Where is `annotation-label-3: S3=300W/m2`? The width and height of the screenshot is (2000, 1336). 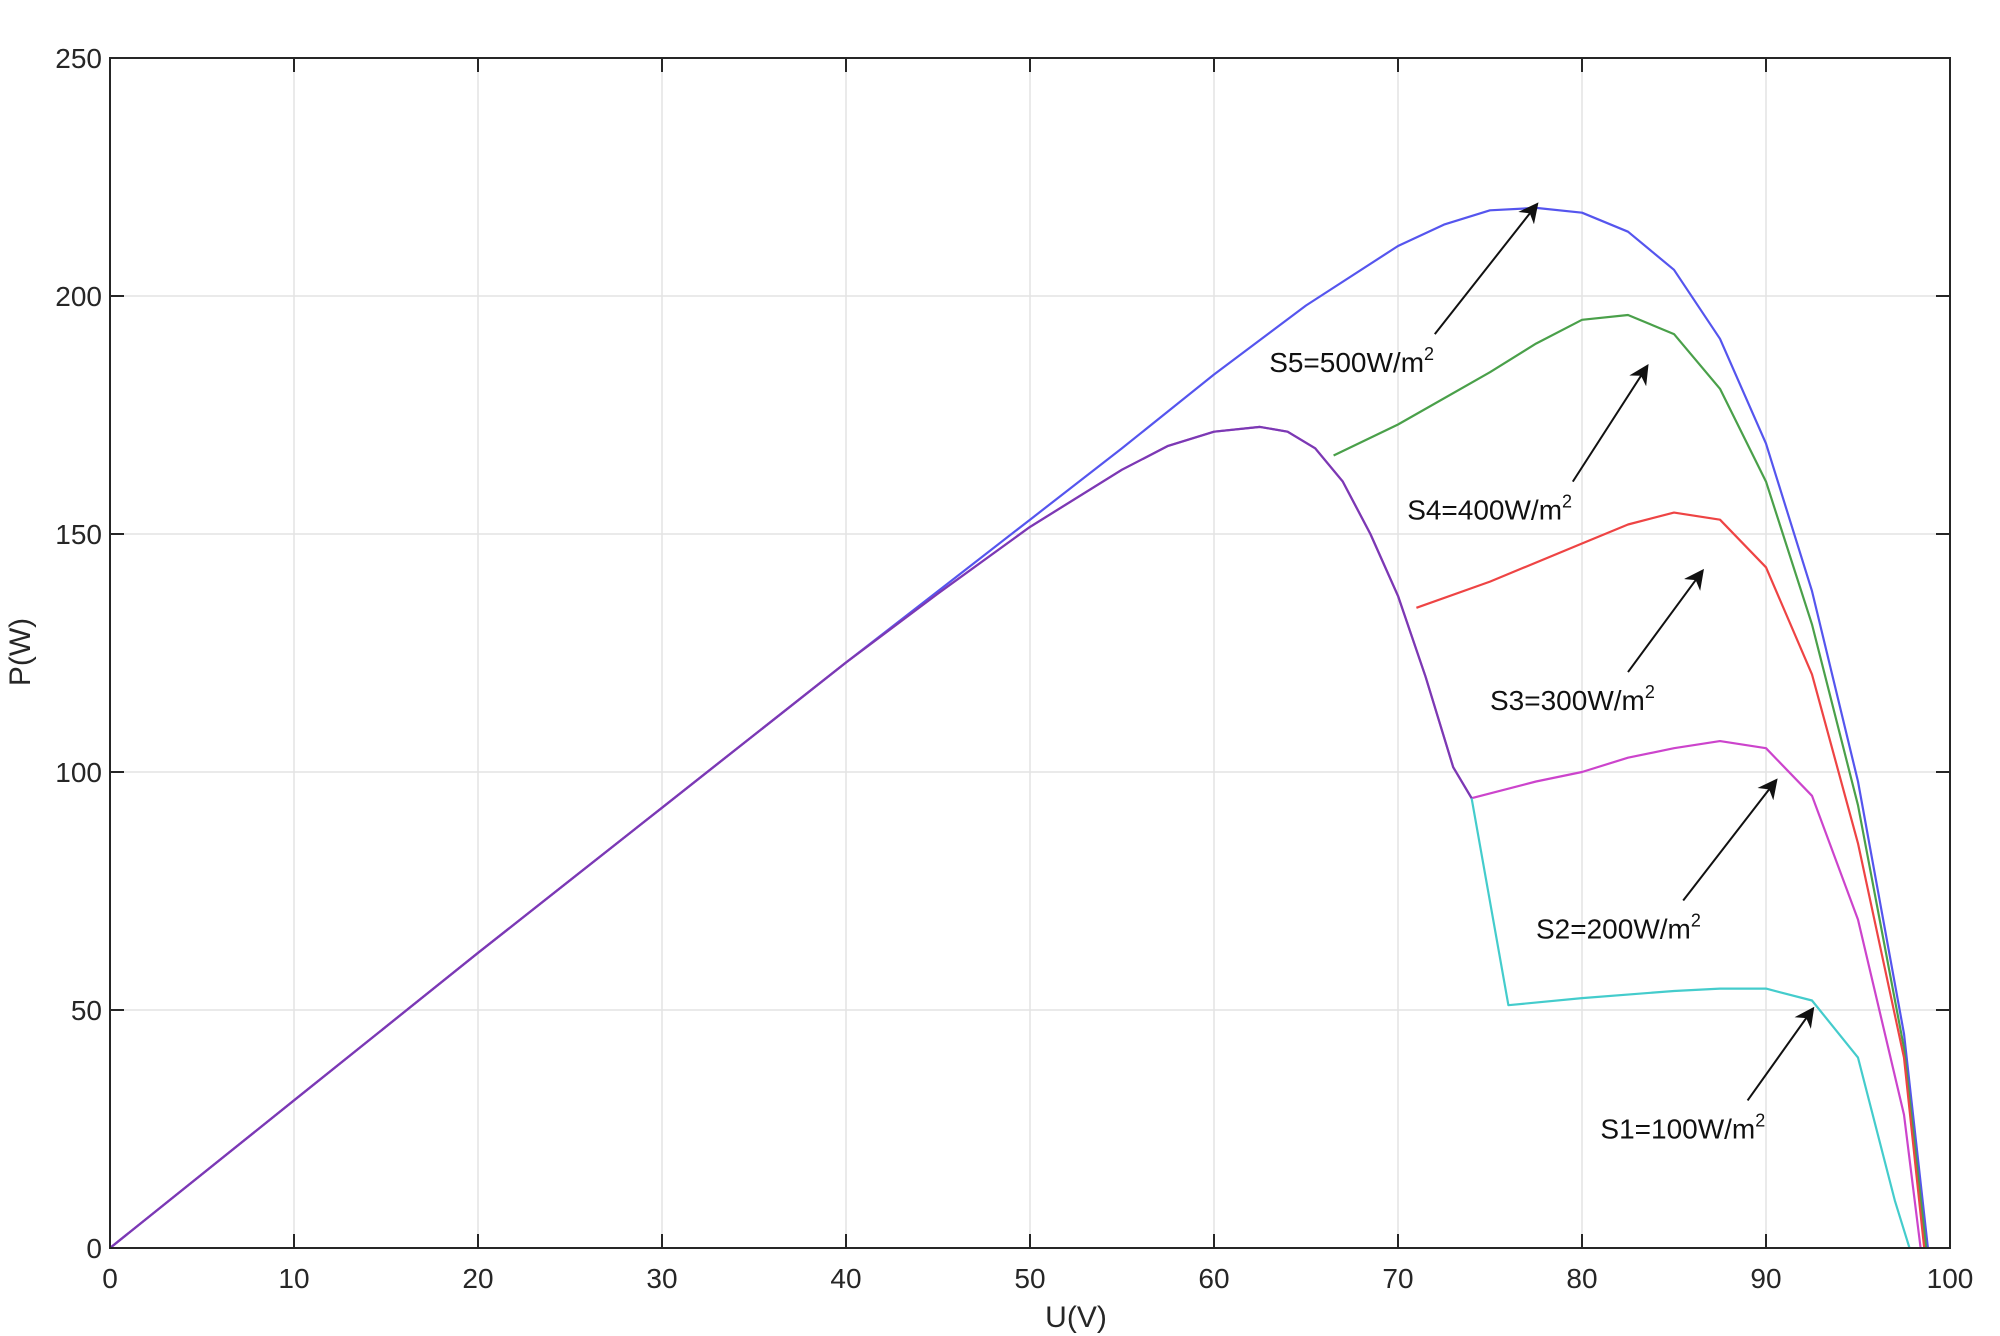 annotation-label-3: S3=300W/m2 is located at coordinates (1572, 699).